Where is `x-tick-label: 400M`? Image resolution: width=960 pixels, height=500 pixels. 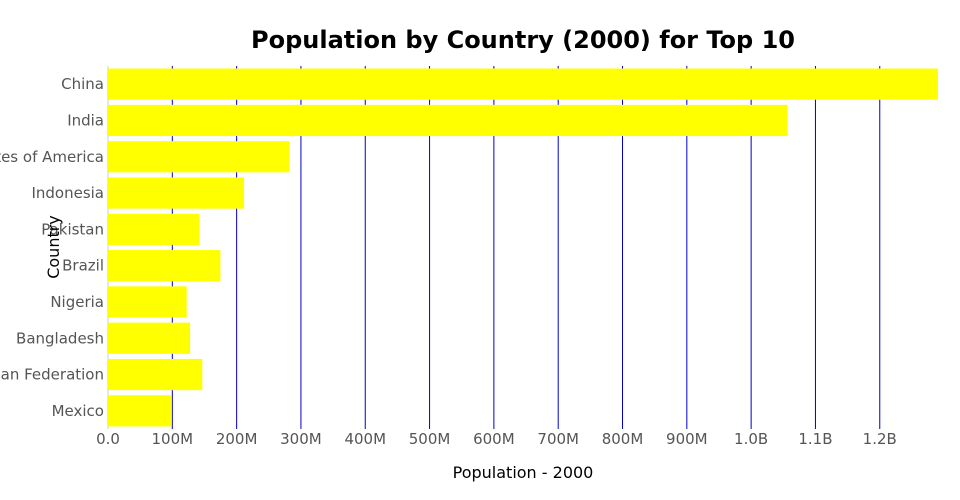 x-tick-label: 400M is located at coordinates (365, 439).